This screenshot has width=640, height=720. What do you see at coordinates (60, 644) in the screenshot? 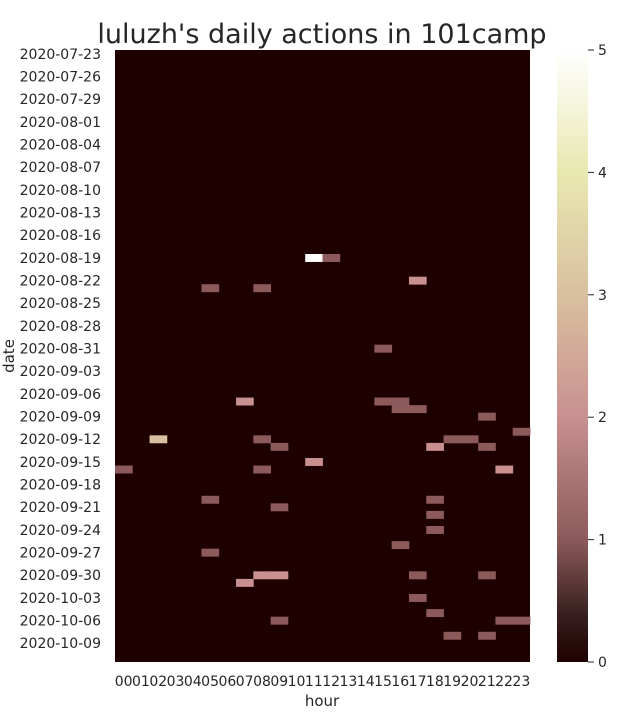
I see `y-tick-label: 2020-10-09` at bounding box center [60, 644].